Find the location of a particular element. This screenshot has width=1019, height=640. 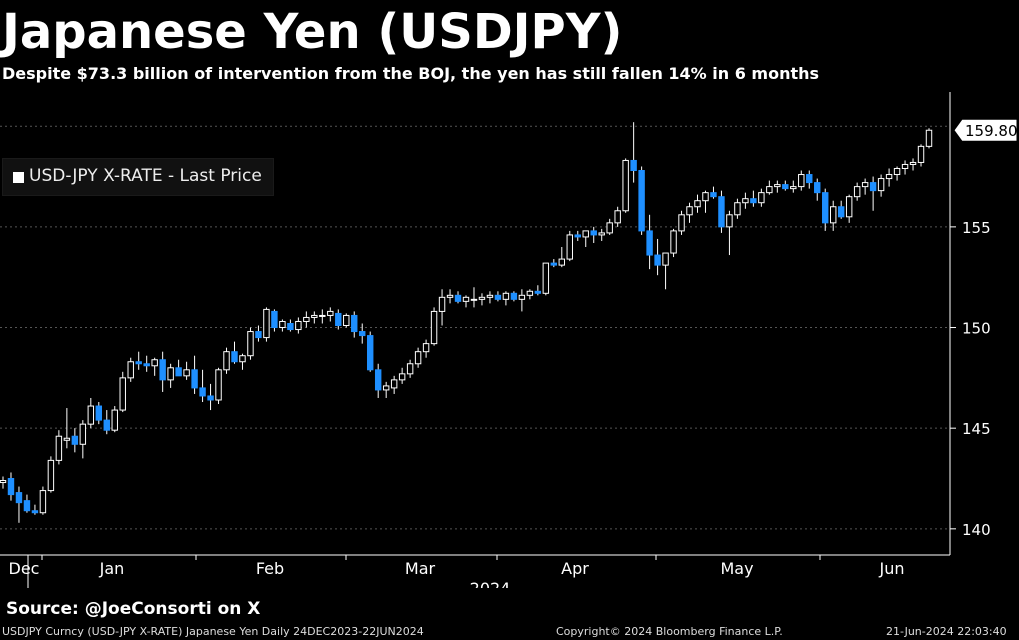

x-month-label: Dec is located at coordinates (24, 568).